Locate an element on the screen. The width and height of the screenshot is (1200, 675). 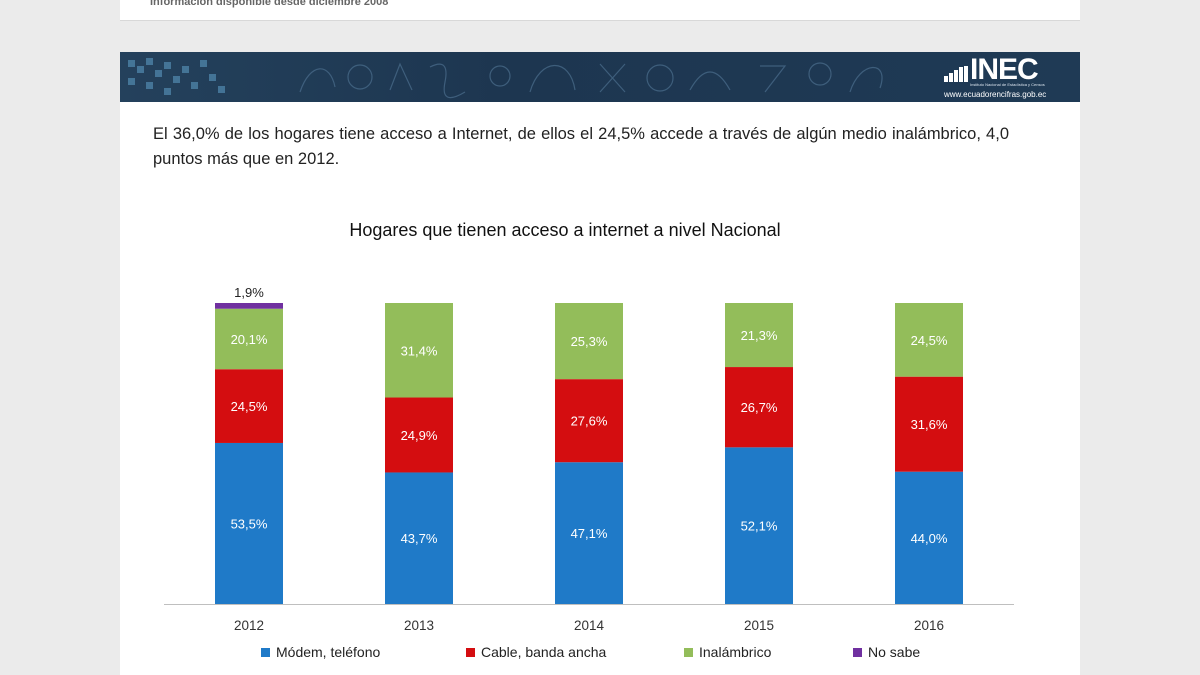
data-label-2016-1: 31,6% is located at coordinates (929, 424).